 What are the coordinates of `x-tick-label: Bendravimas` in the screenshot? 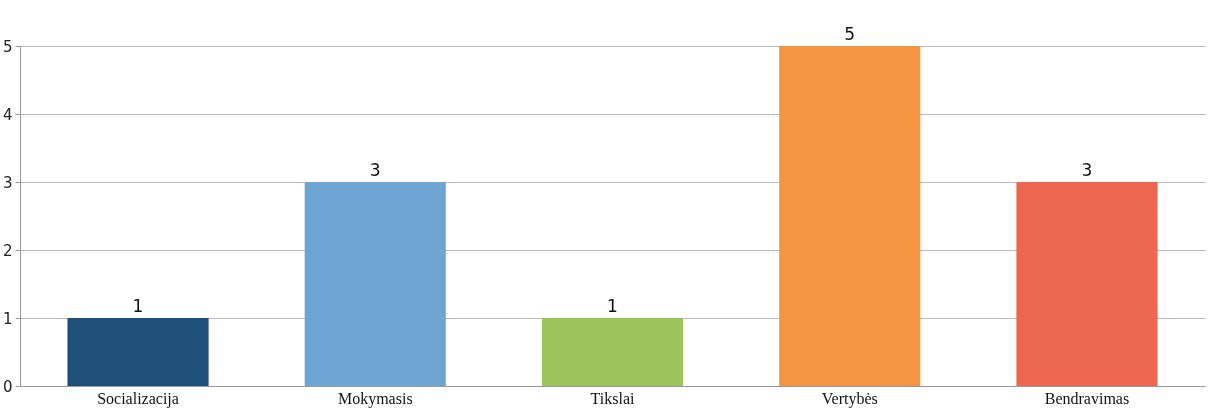 It's located at (1087, 398).